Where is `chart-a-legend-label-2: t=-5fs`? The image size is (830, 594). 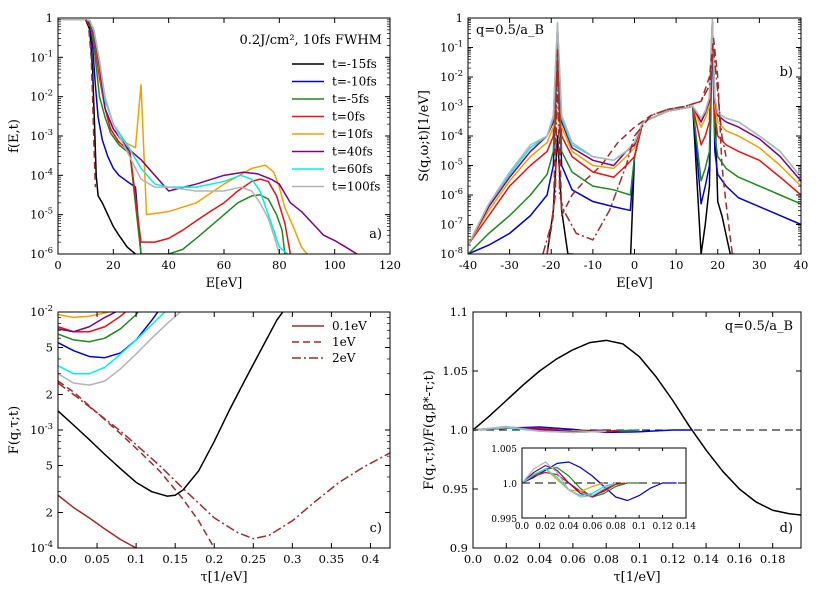 chart-a-legend-label-2: t=-5fs is located at coordinates (350, 99).